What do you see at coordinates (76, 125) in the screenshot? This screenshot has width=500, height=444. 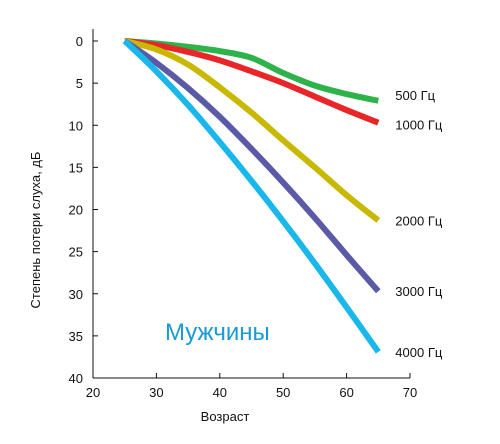 I see `y-tick-label: 10` at bounding box center [76, 125].